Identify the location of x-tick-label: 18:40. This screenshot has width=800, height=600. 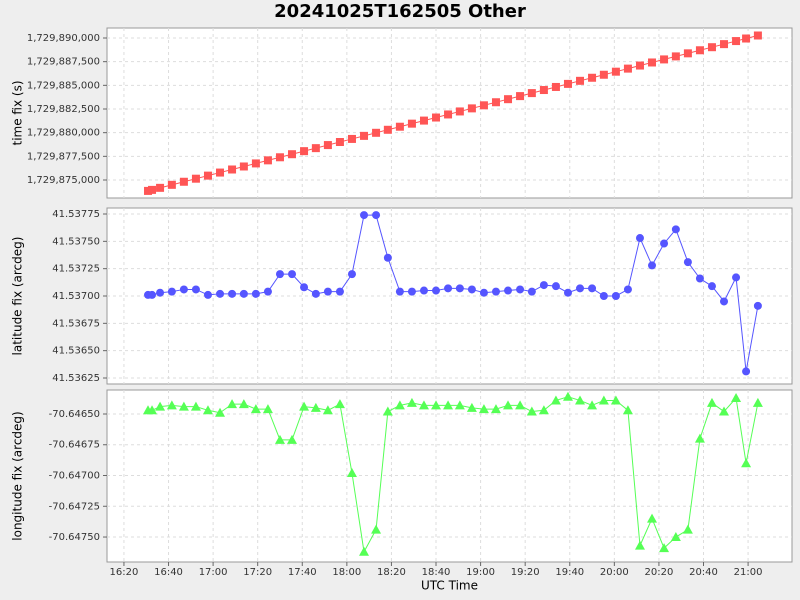
(436, 572).